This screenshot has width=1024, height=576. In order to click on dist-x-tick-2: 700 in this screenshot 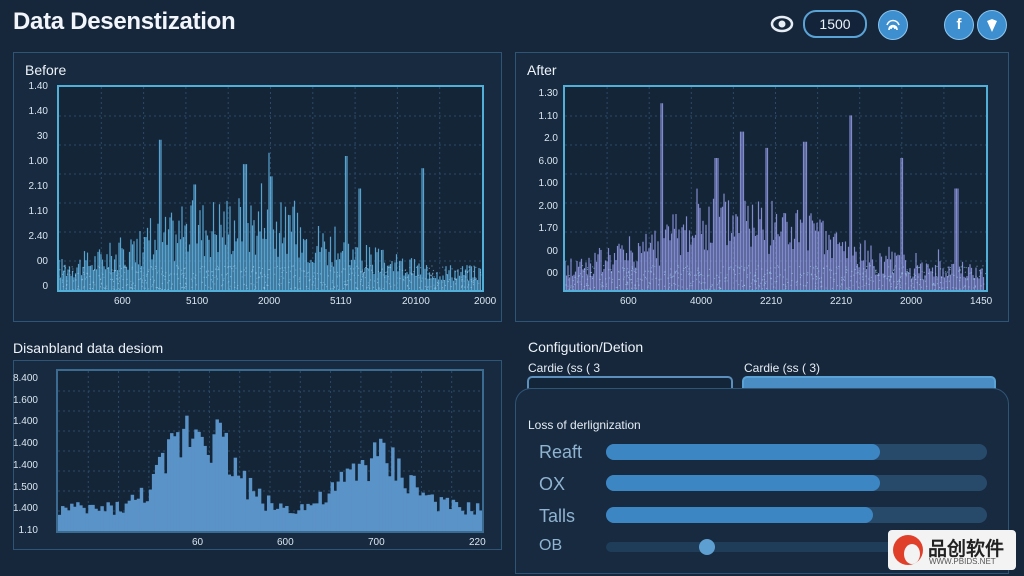, I will do `click(376, 542)`.